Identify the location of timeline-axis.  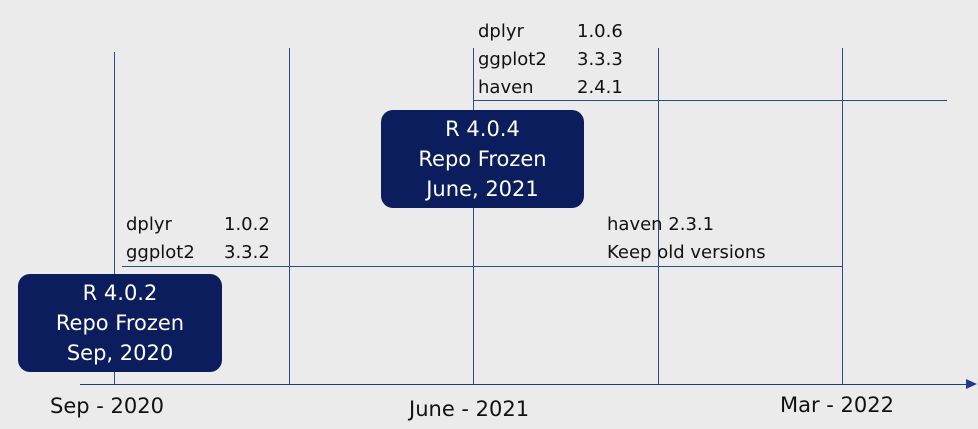
(524, 384).